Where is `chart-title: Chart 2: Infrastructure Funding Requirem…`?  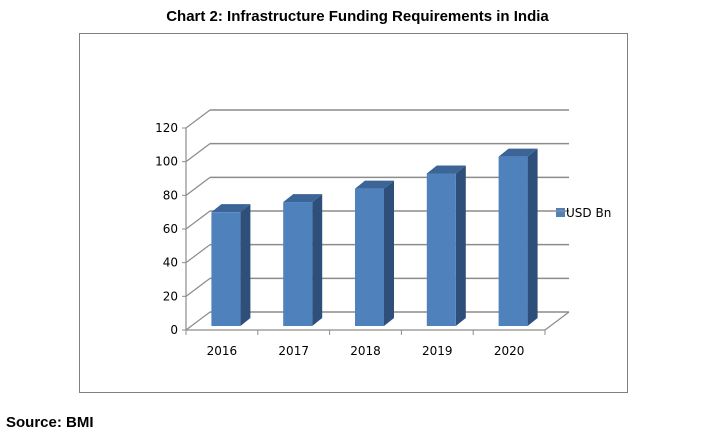
chart-title: Chart 2: Infrastructure Funding Requirem… is located at coordinates (357, 16).